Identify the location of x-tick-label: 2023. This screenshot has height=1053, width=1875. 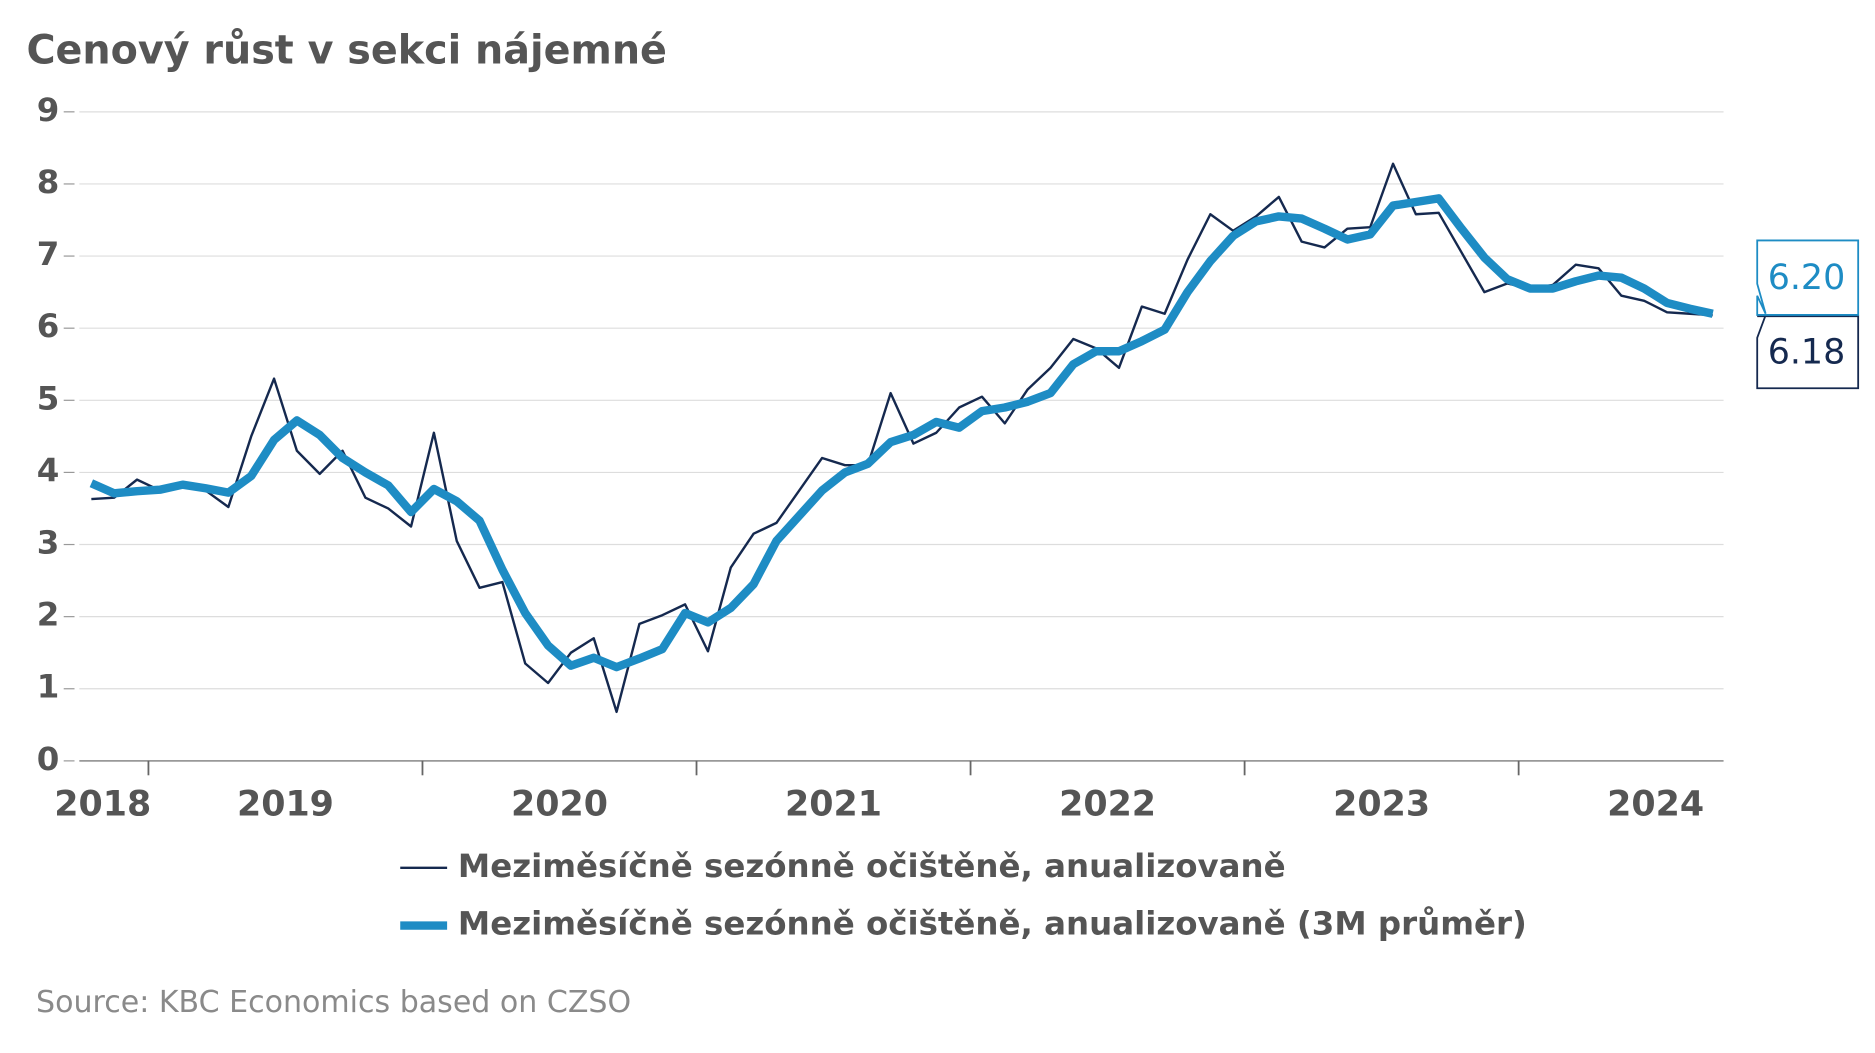
(1381, 804).